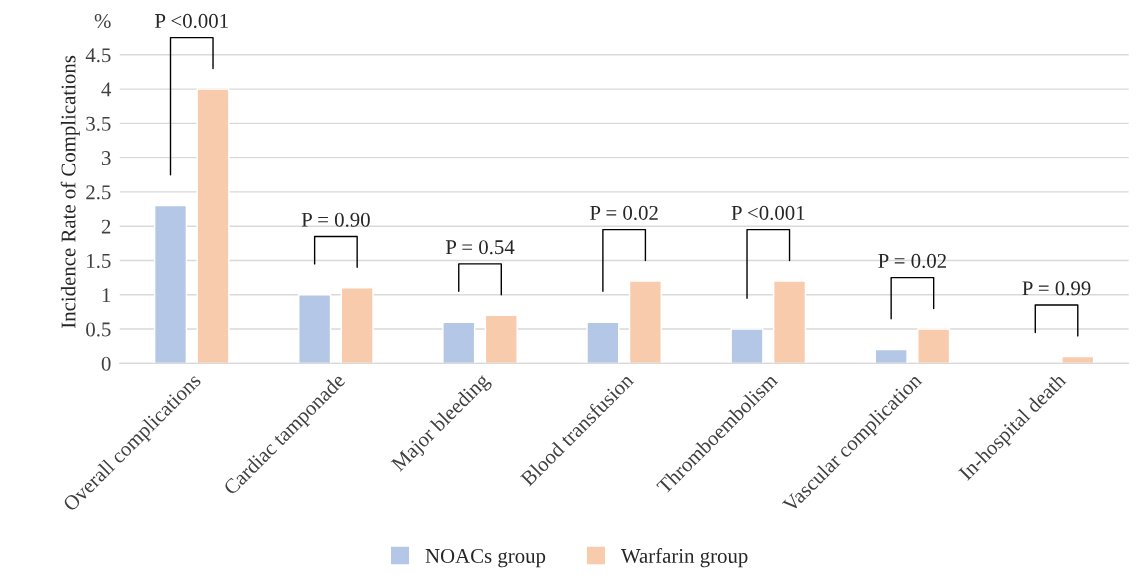 The image size is (1140, 586). Describe the element at coordinates (70, 191) in the screenshot. I see `y-axis-title: Incidence Rate of Complications` at that location.